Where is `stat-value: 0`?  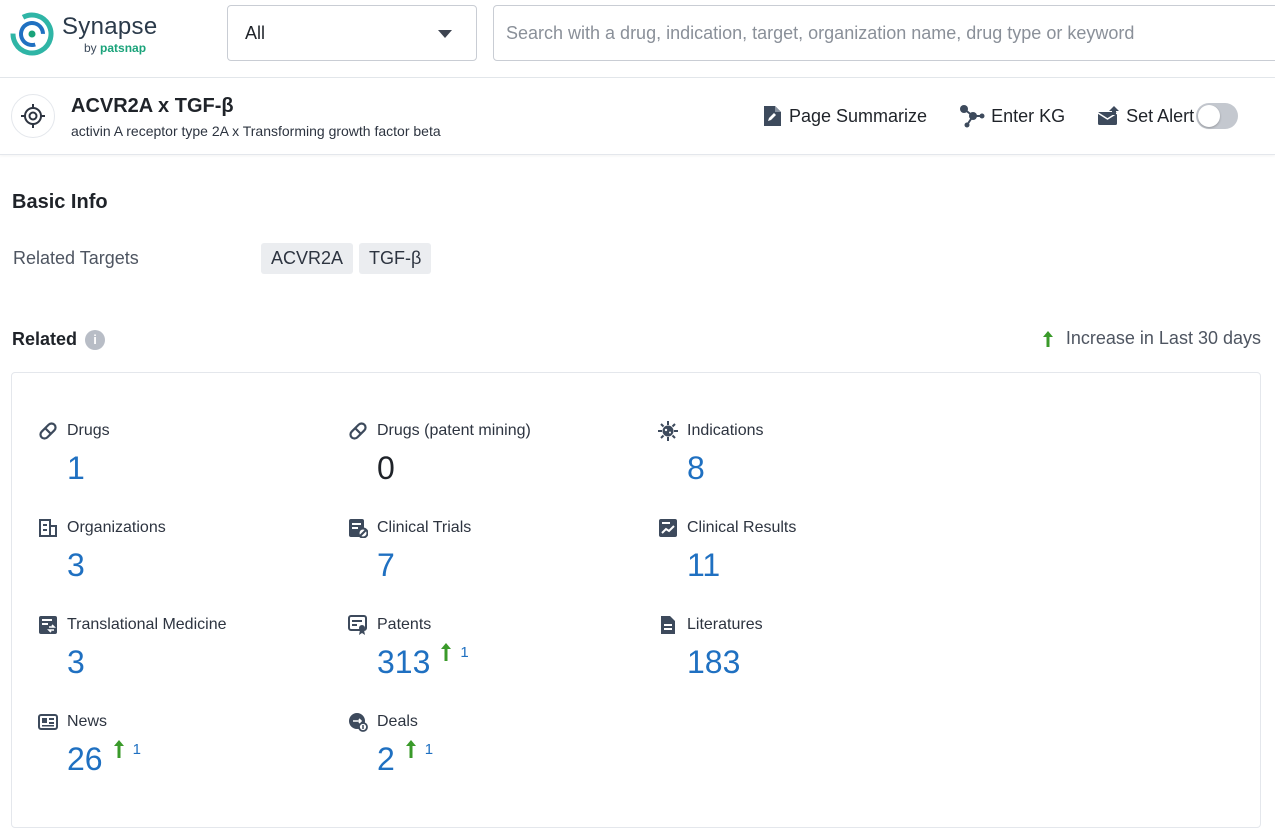 stat-value: 0 is located at coordinates (386, 468).